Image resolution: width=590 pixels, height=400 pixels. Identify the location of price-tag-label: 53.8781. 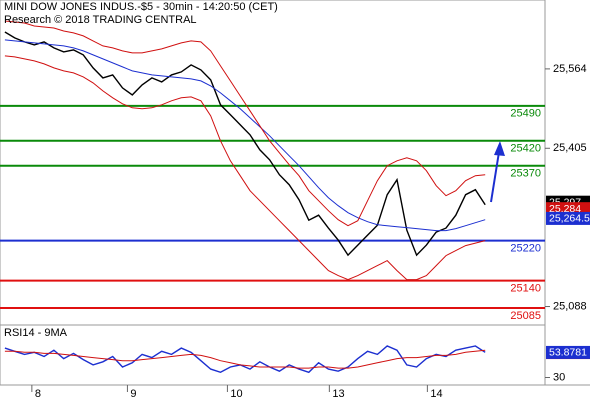
(568, 353).